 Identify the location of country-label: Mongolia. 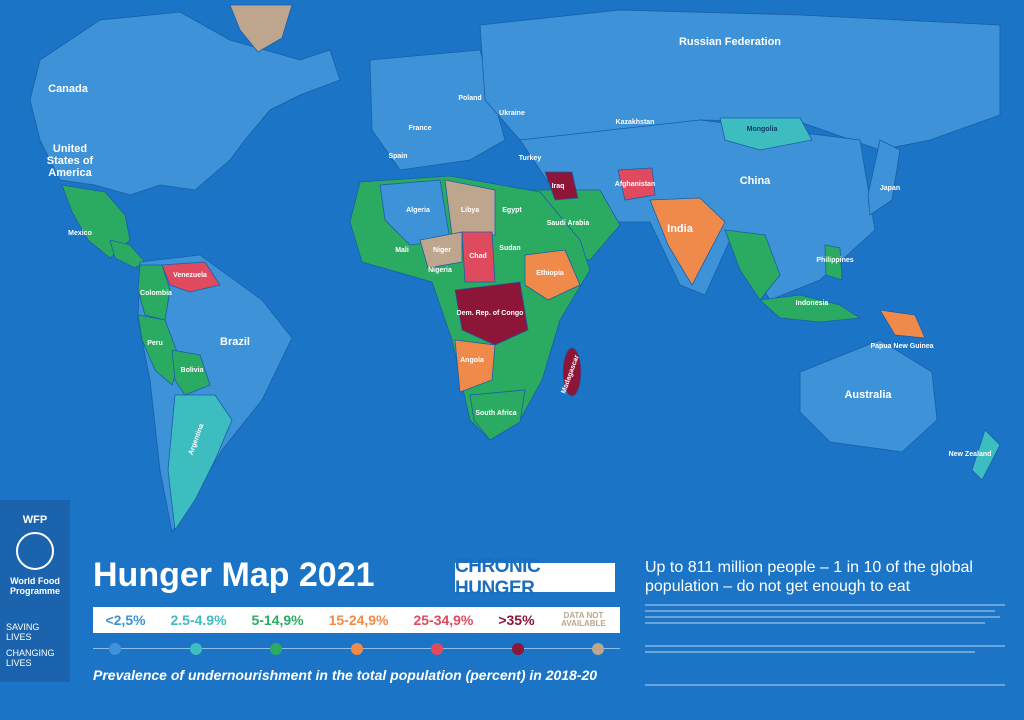
(762, 129).